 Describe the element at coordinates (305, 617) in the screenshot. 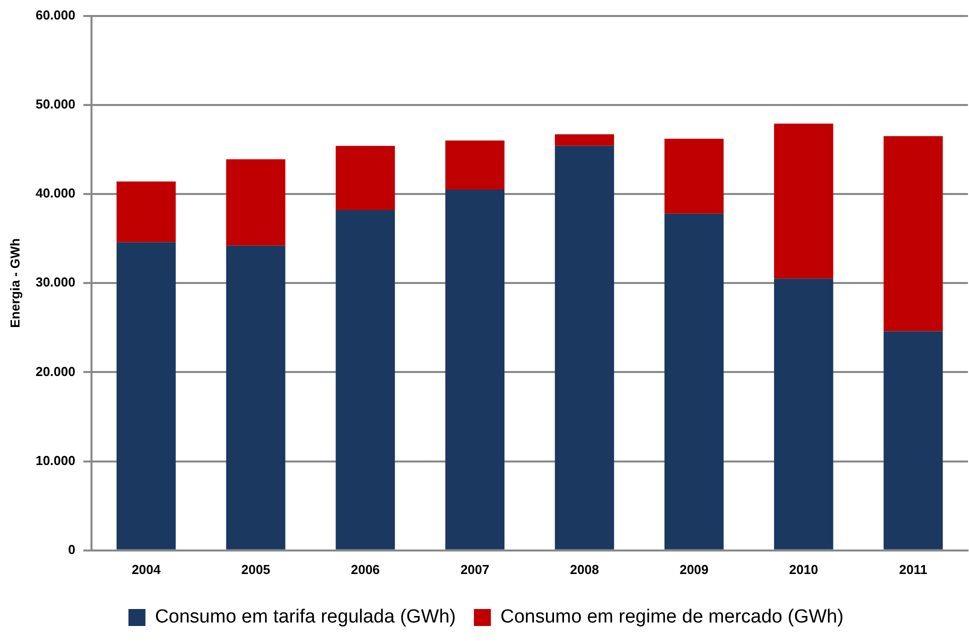

I see `legend-label: Consumo em tarifa regulada (GWh)` at that location.